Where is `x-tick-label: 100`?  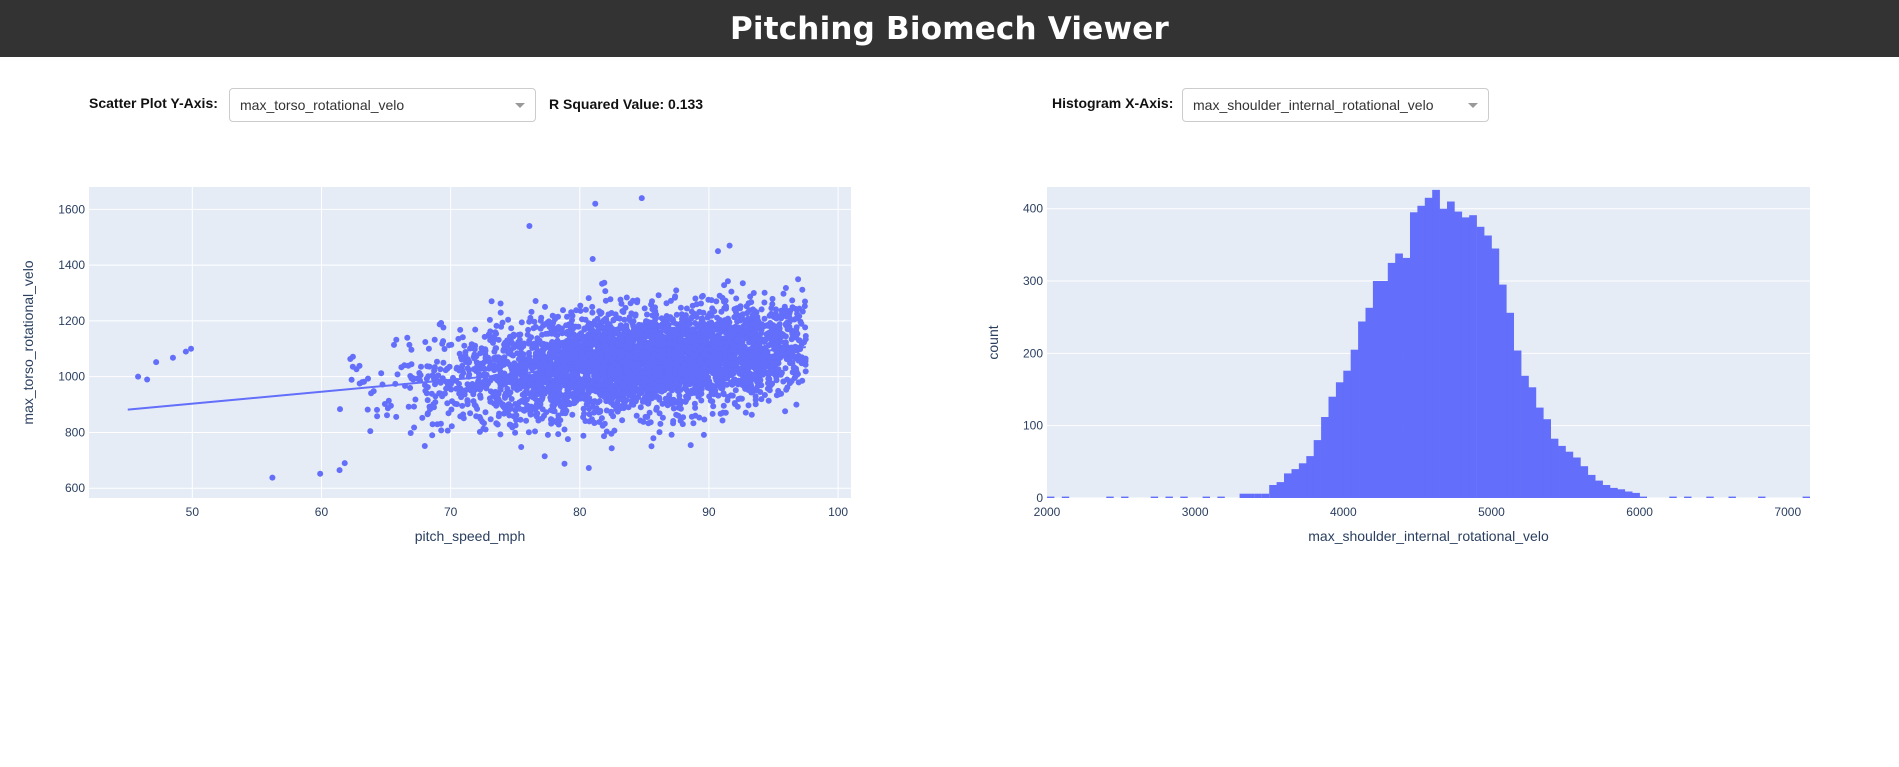
x-tick-label: 100 is located at coordinates (838, 512).